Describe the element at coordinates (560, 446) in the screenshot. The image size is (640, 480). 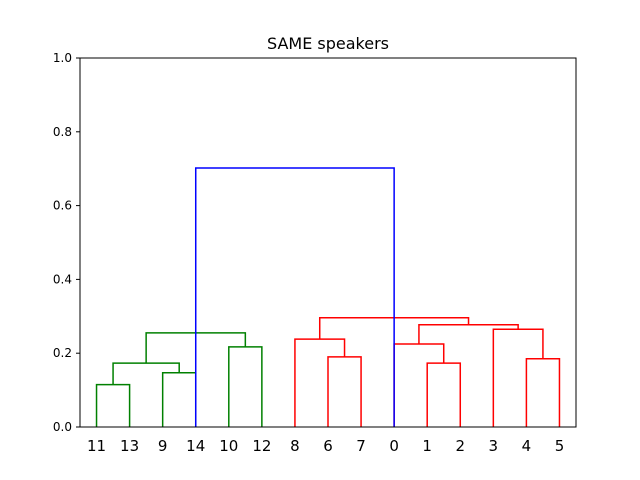
I see `x-tick-label: 5` at that location.